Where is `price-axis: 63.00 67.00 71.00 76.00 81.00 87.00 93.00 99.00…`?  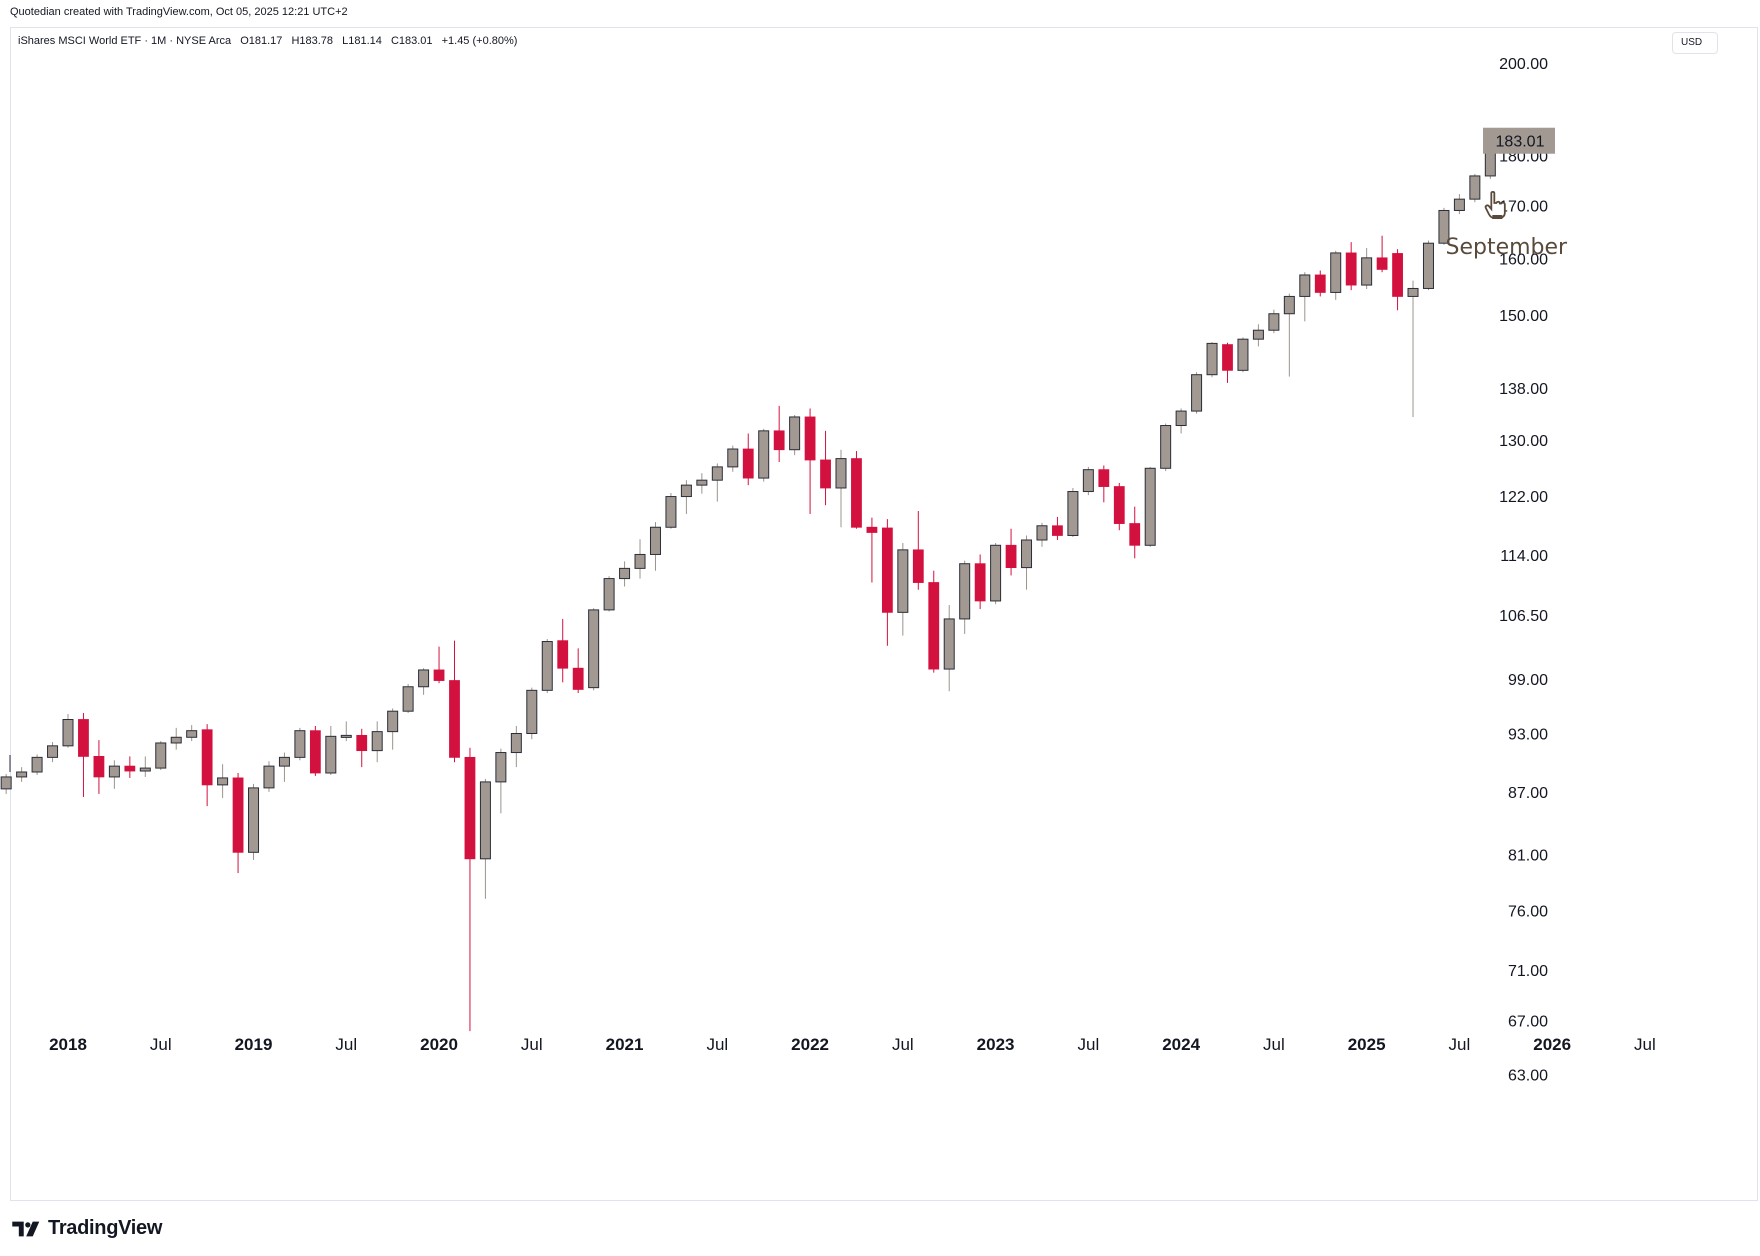
price-axis: 63.00 67.00 71.00 76.00 81.00 87.00 93.00 99.00… is located at coordinates (1519, 570).